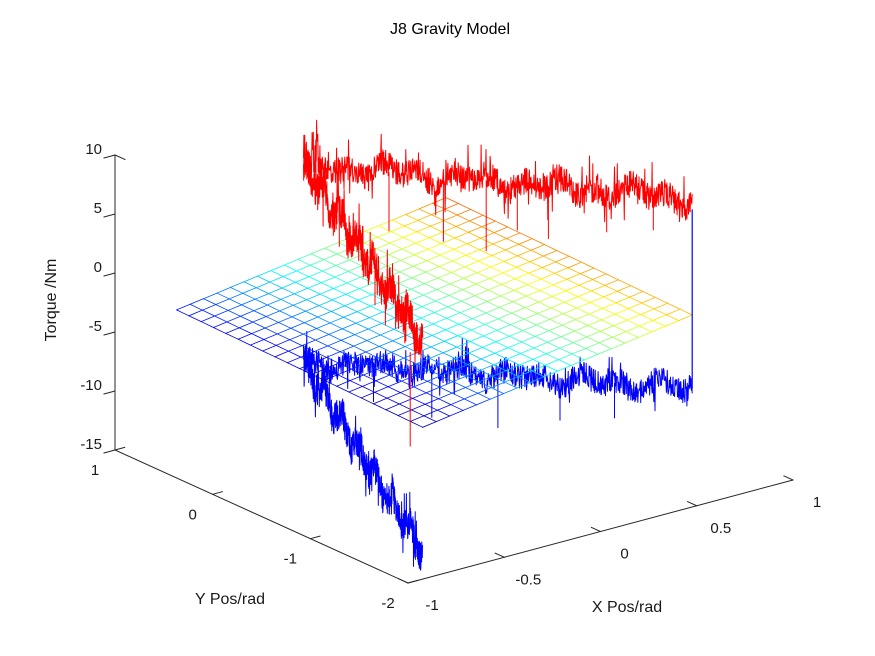 This screenshot has height=656, width=875. I want to click on z-tick-label: -5, so click(95, 326).